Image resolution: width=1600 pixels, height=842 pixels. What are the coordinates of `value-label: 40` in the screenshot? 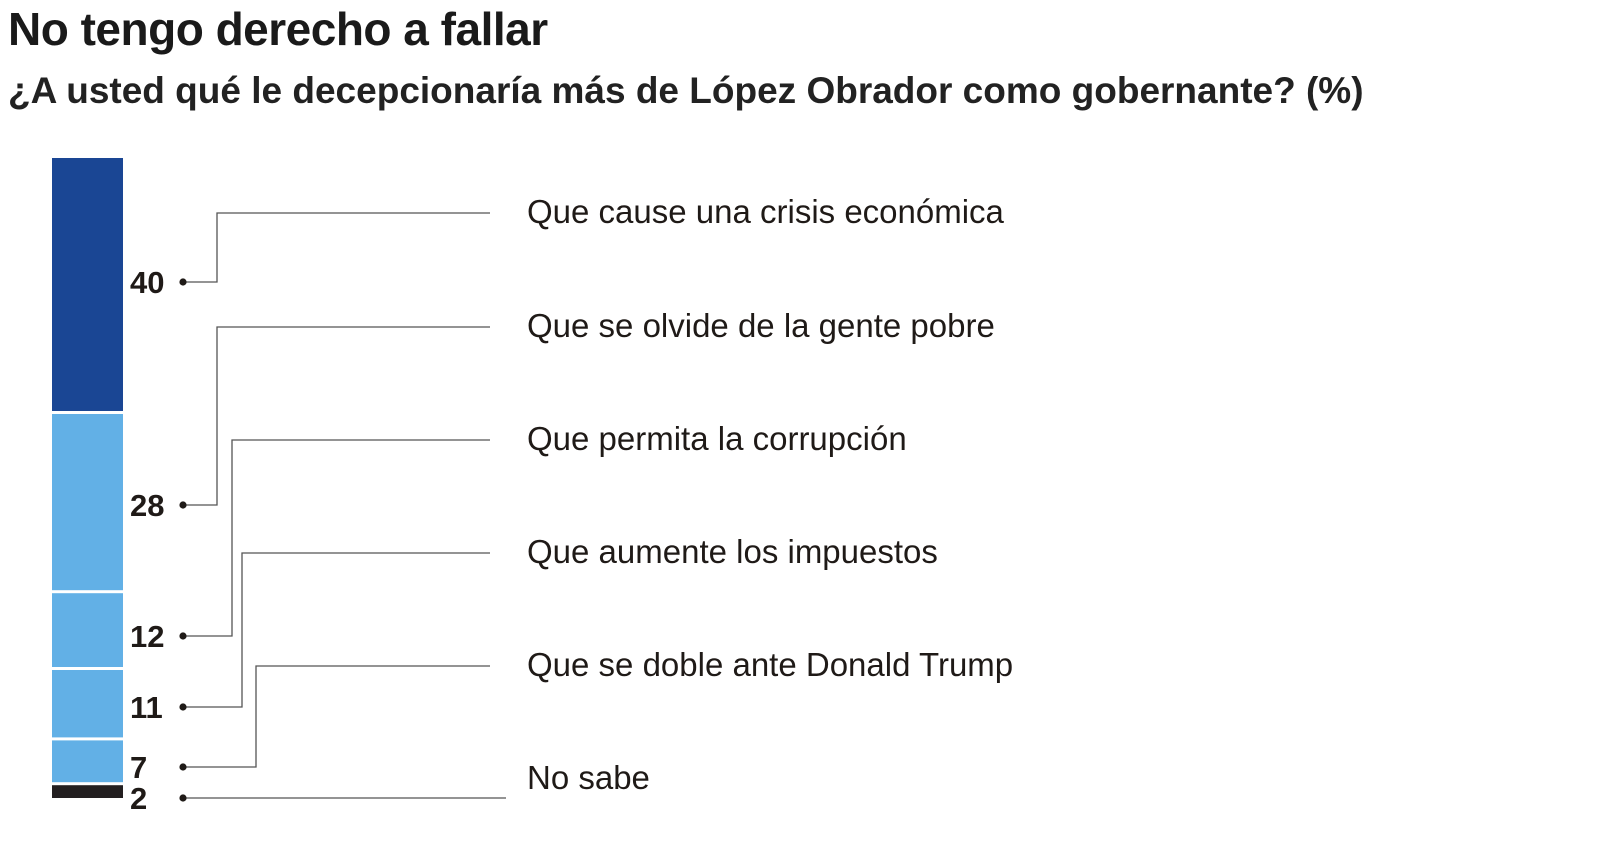 It's located at (147, 282).